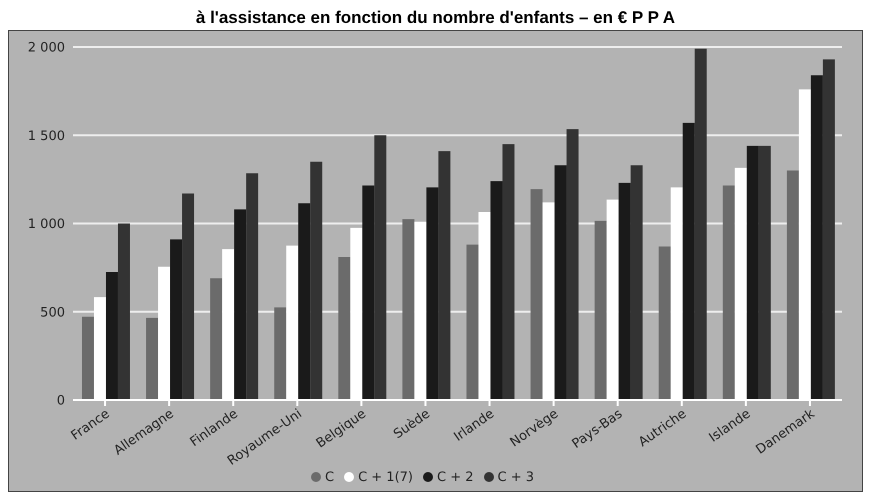  What do you see at coordinates (52, 312) in the screenshot?
I see `y-tick-label: 500` at bounding box center [52, 312].